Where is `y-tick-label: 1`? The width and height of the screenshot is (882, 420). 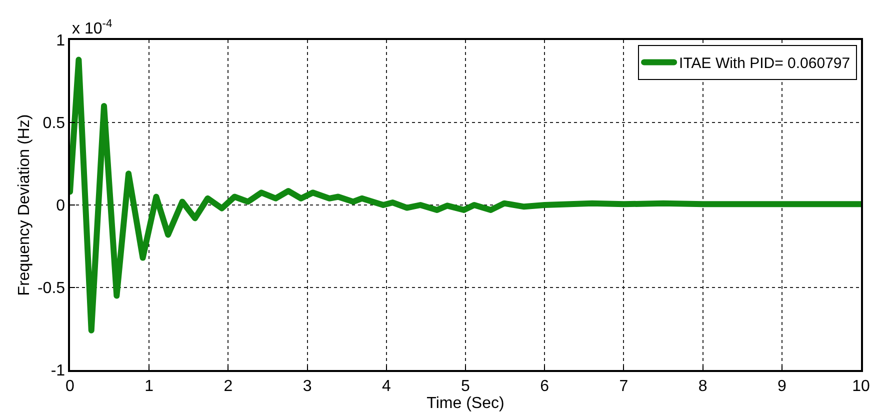 y-tick-label: 1 is located at coordinates (61, 41).